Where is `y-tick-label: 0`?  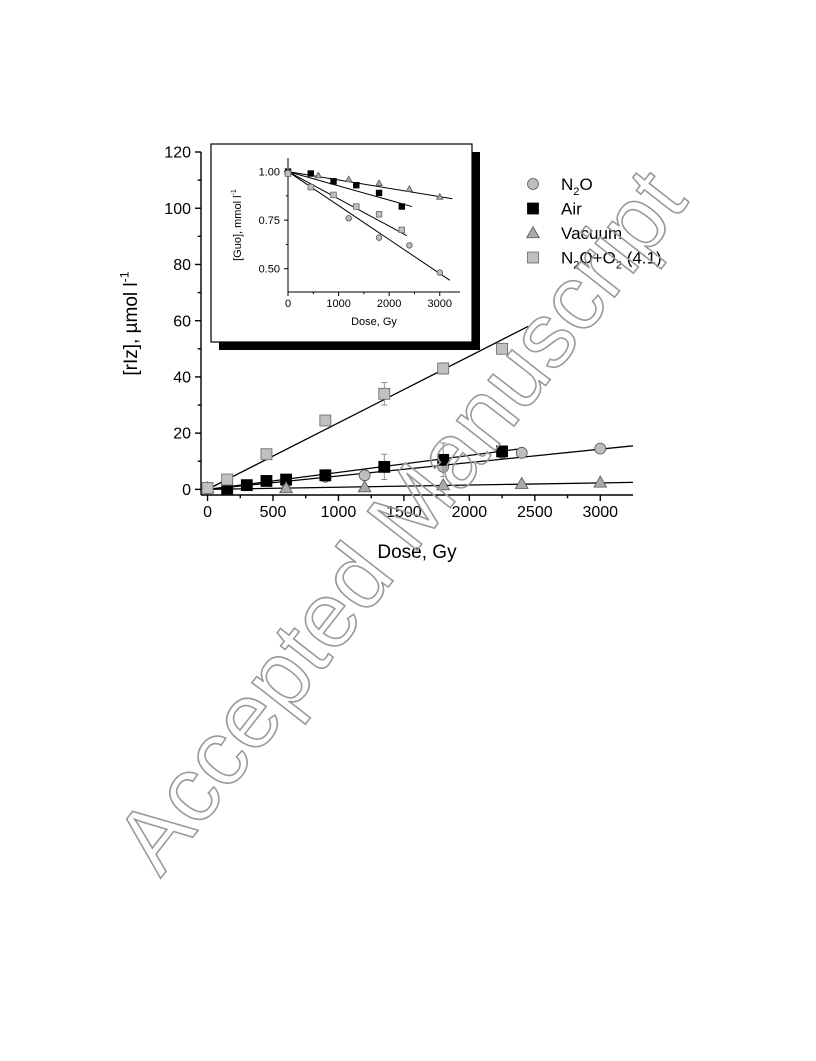
y-tick-label: 0 is located at coordinates (186, 490).